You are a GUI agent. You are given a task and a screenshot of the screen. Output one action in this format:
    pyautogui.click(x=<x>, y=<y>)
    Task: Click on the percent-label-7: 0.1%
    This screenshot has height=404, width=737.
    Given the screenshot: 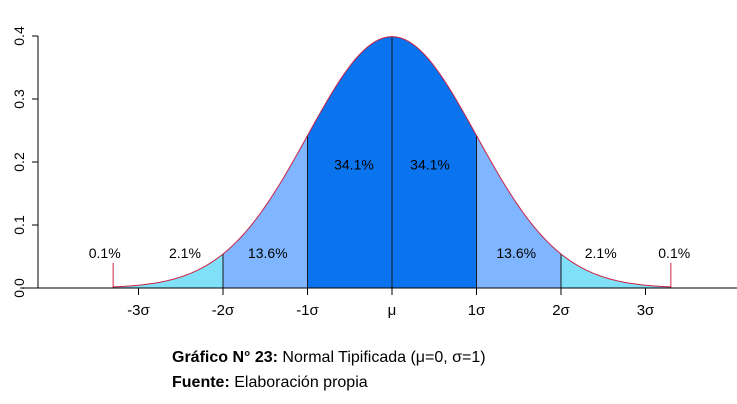 What is the action you would take?
    pyautogui.click(x=674, y=253)
    